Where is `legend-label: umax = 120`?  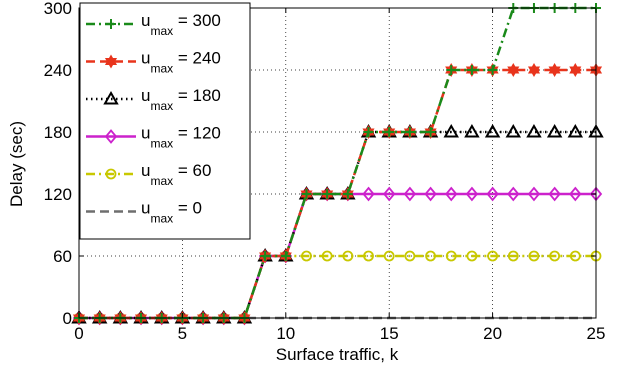
legend-label: umax = 120 is located at coordinates (181, 137).